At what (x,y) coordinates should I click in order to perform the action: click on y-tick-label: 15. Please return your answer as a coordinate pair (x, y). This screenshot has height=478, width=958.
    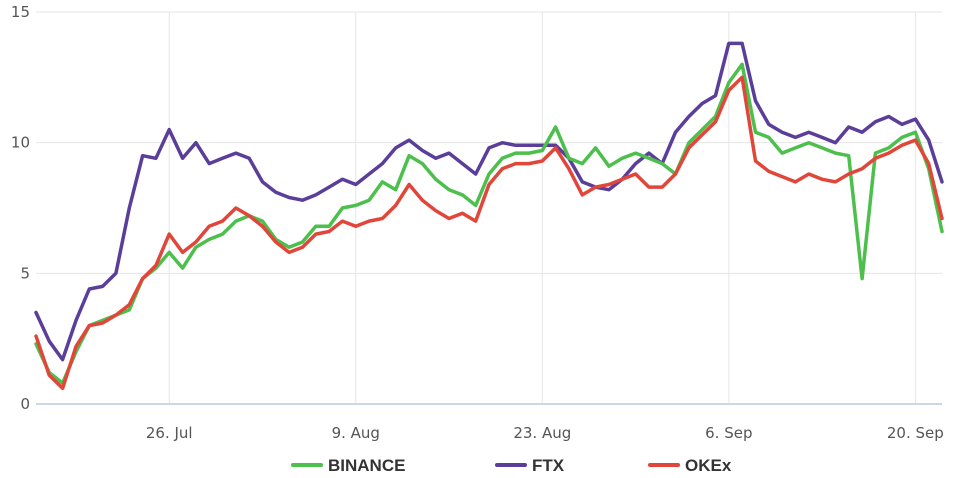
    Looking at the image, I should click on (20, 12).